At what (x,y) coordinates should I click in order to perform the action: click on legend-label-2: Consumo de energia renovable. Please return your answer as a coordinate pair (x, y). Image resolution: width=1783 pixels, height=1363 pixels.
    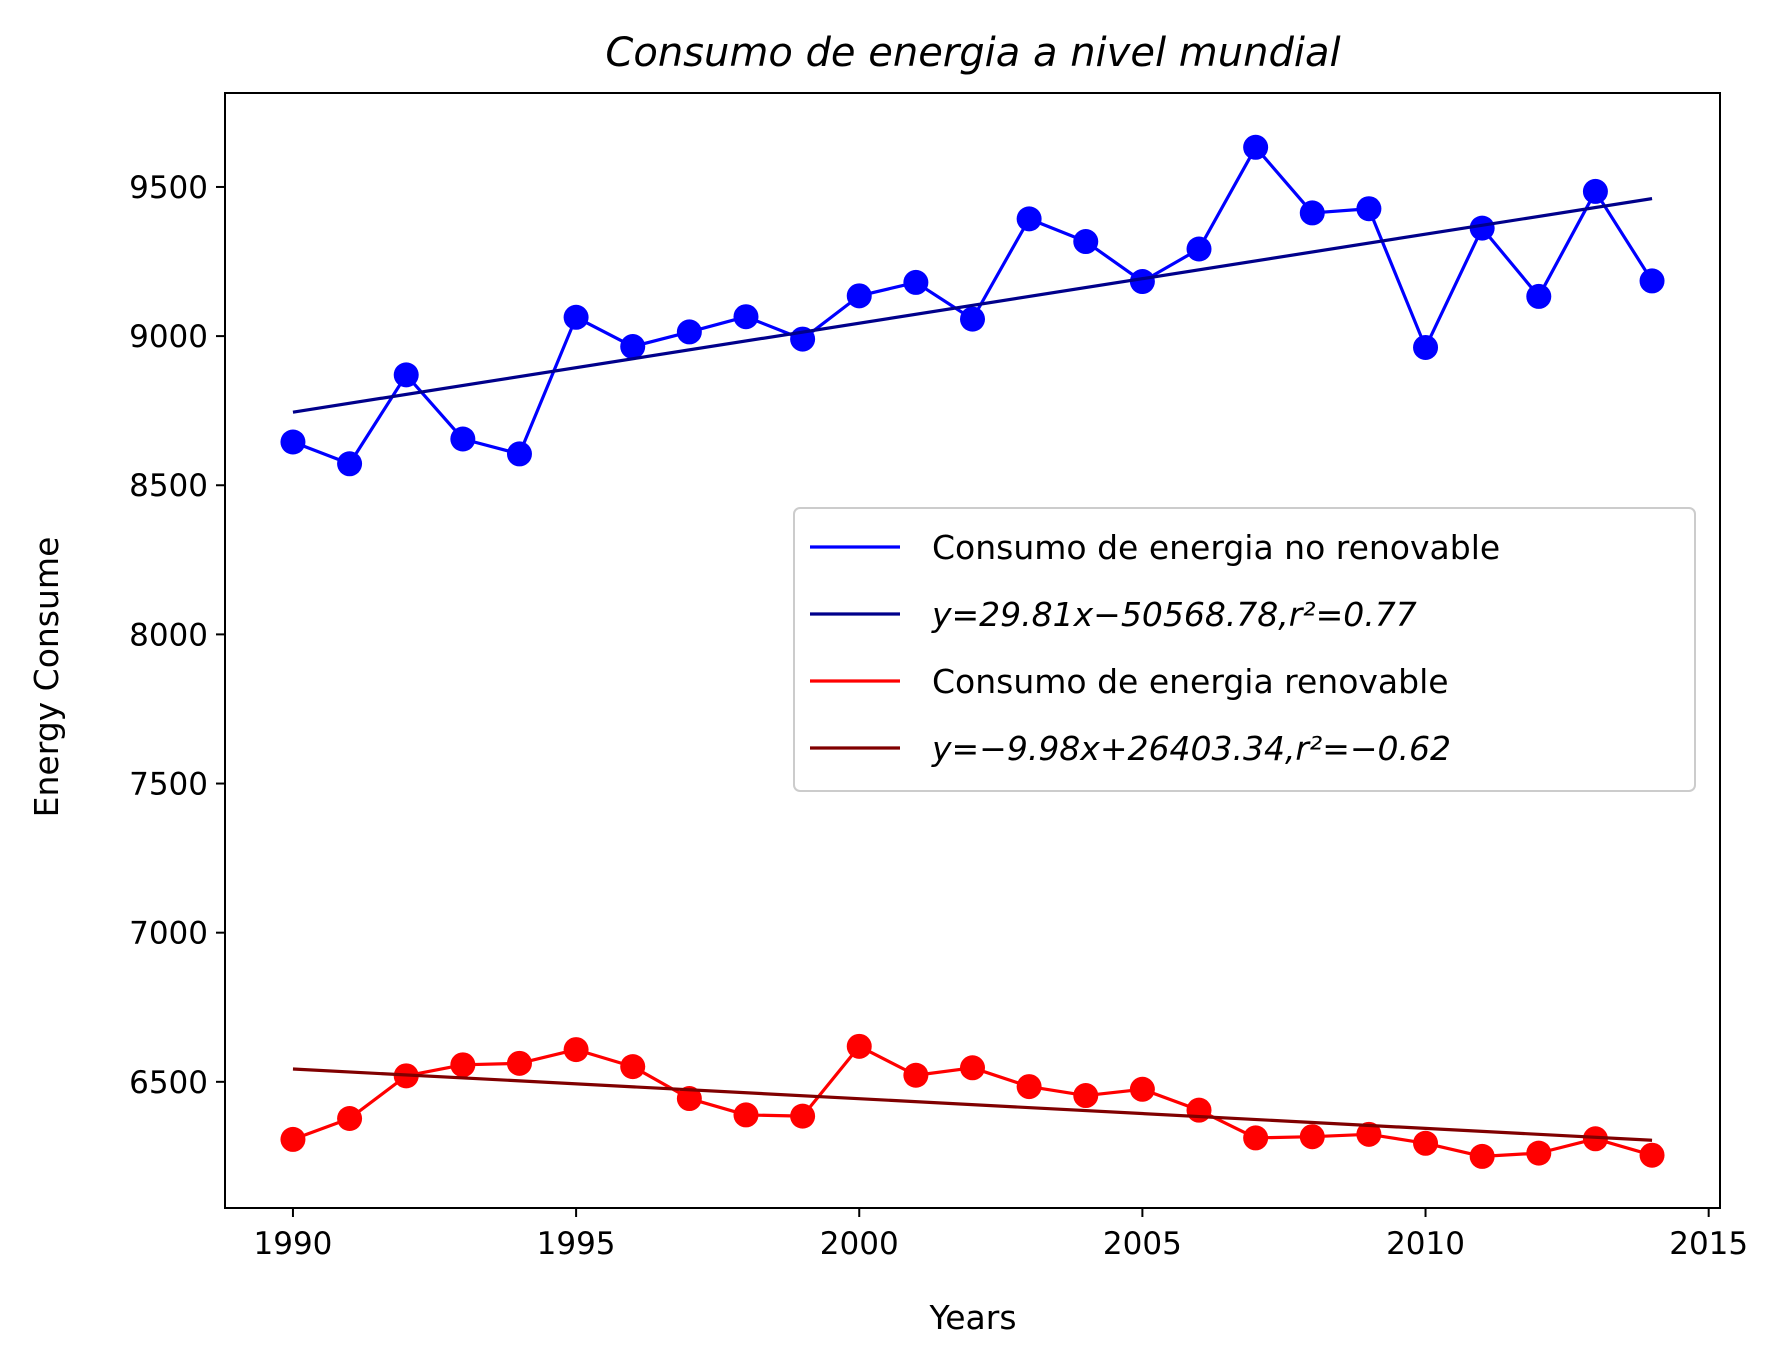
    Looking at the image, I should click on (1190, 681).